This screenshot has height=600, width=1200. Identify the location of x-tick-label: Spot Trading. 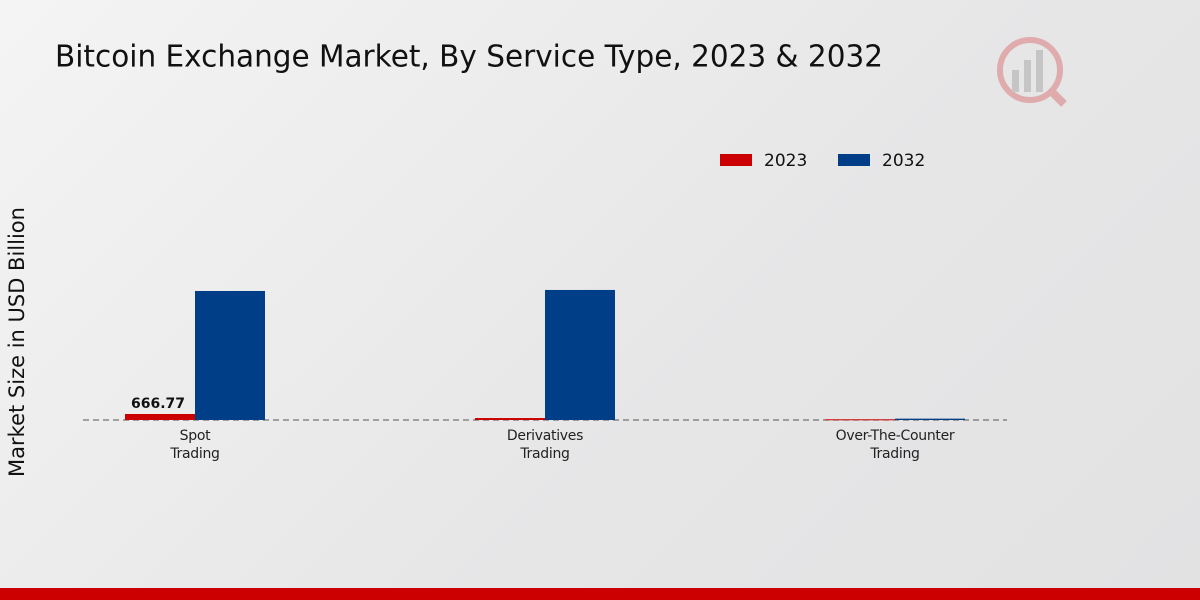
(195, 445).